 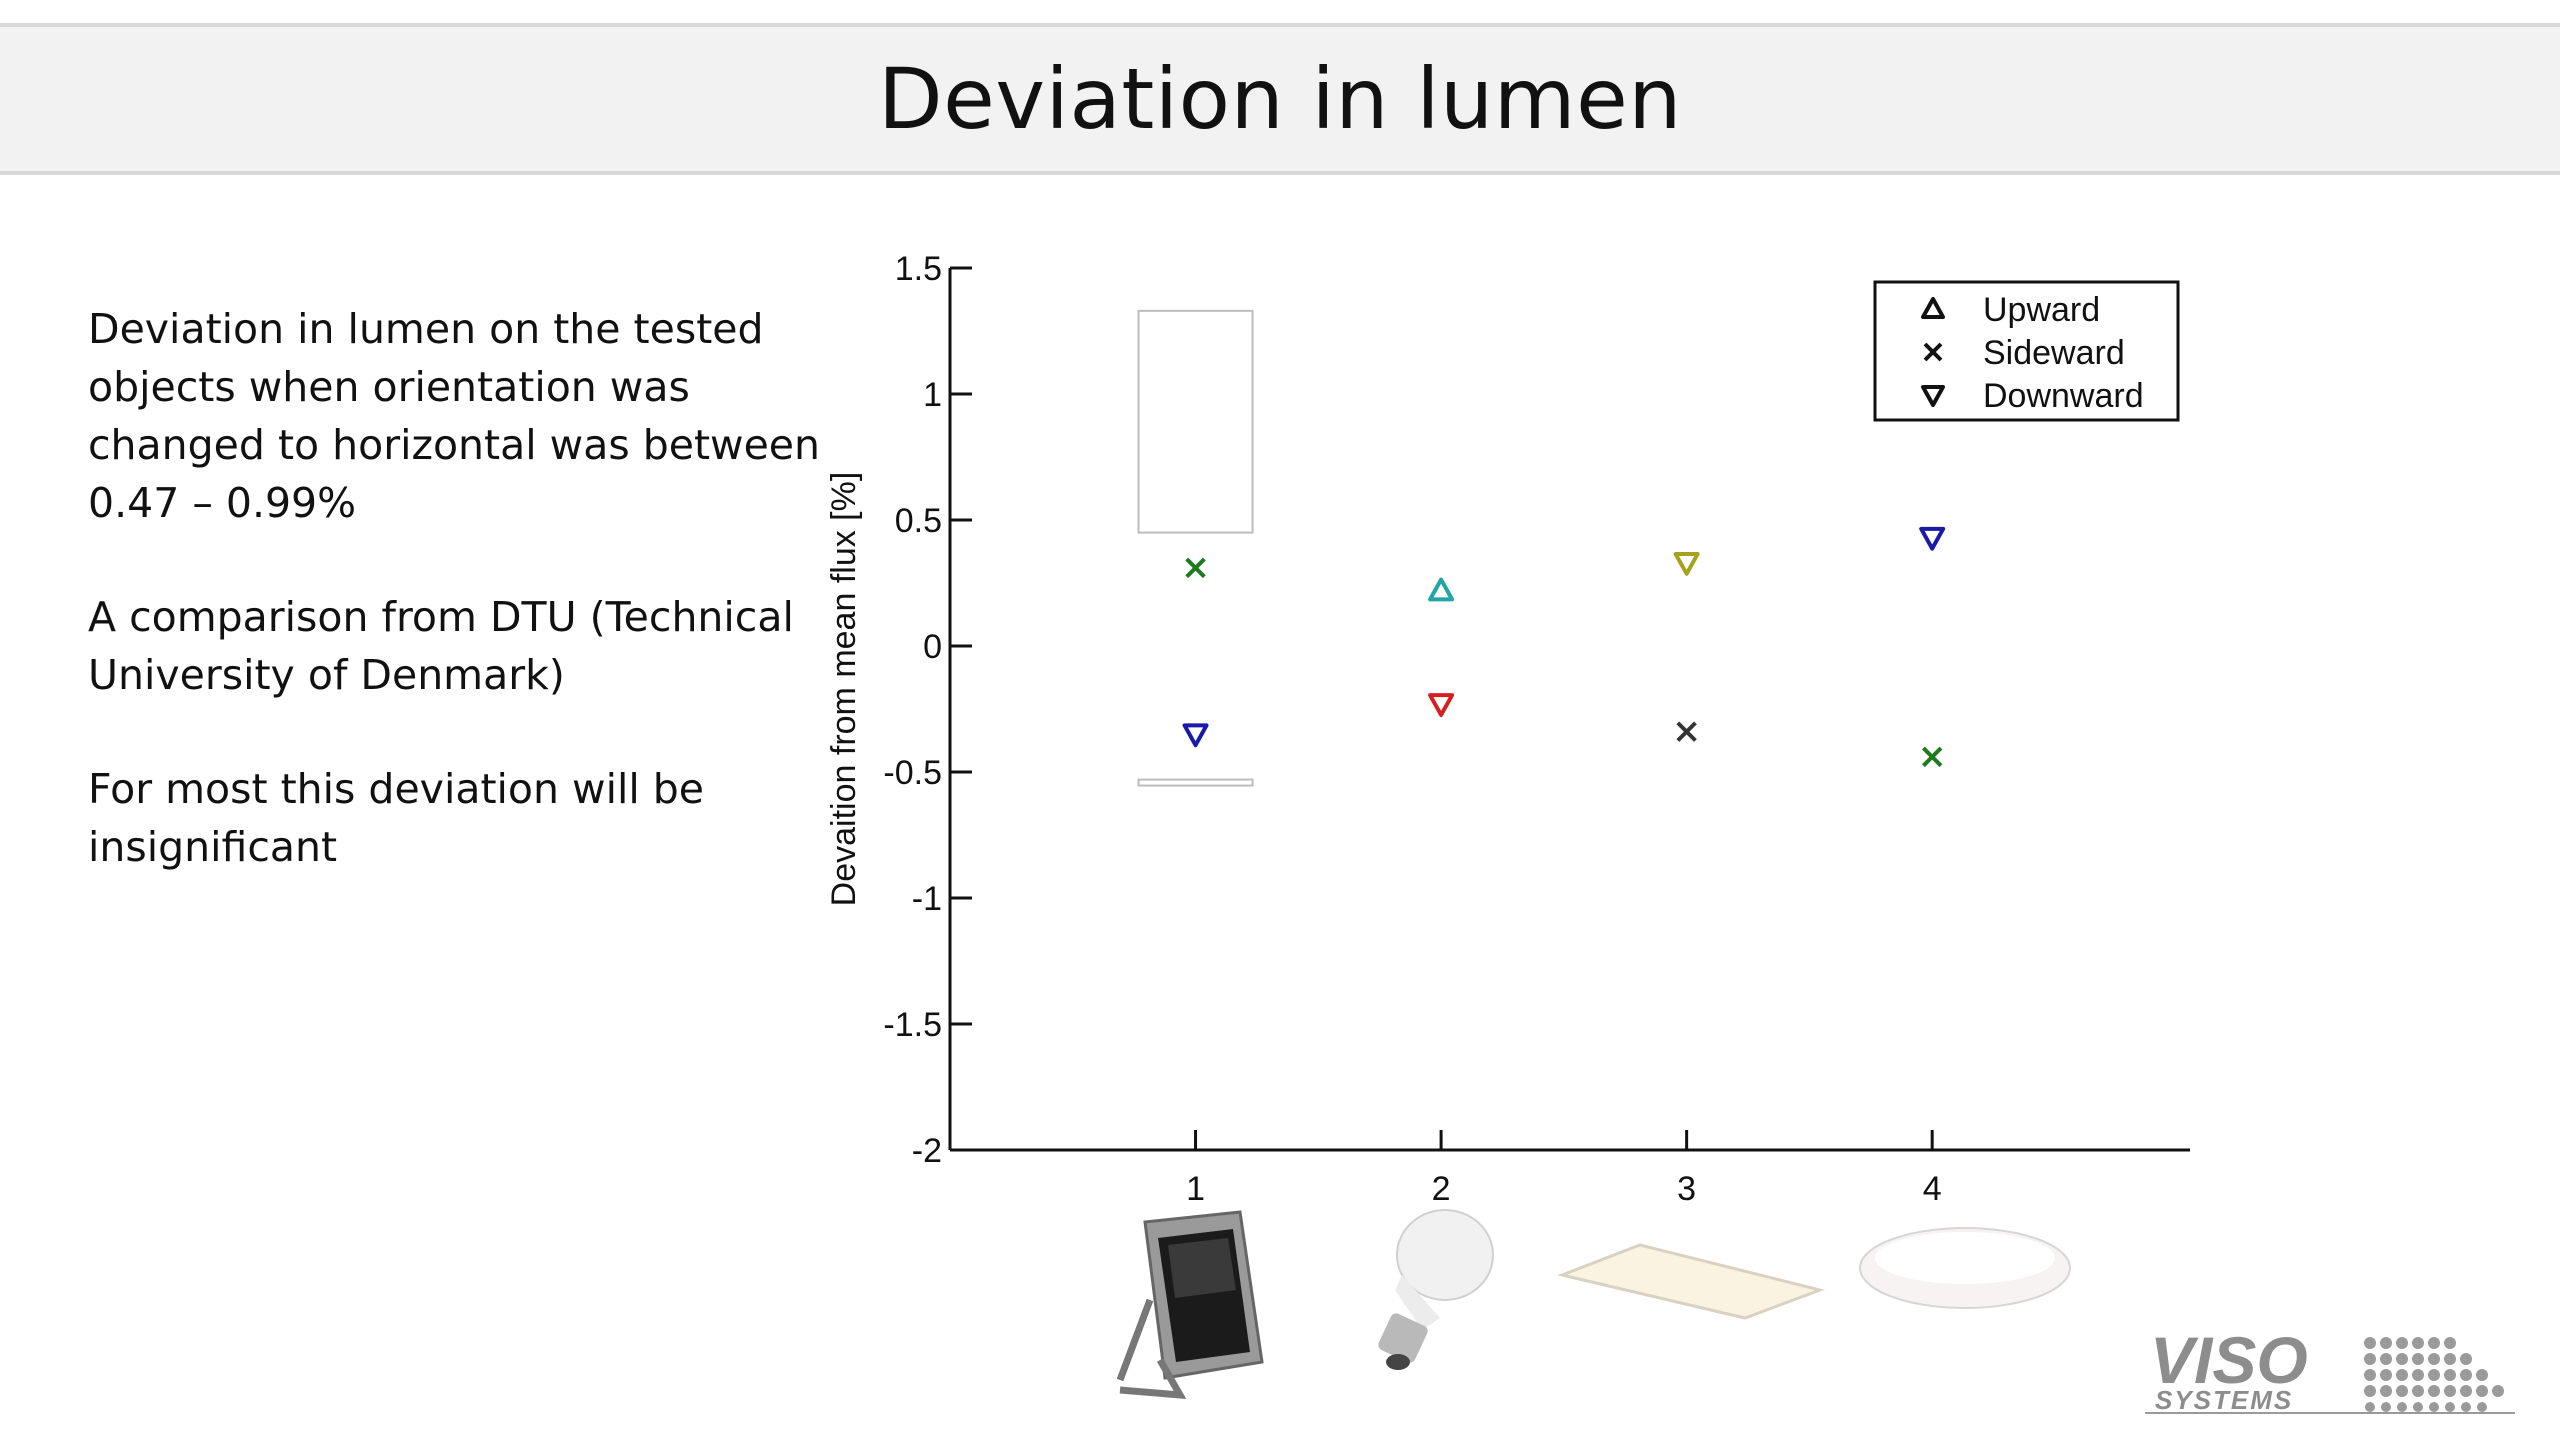 What do you see at coordinates (1965, 1268) in the screenshot?
I see `ceiling-lamp-icon` at bounding box center [1965, 1268].